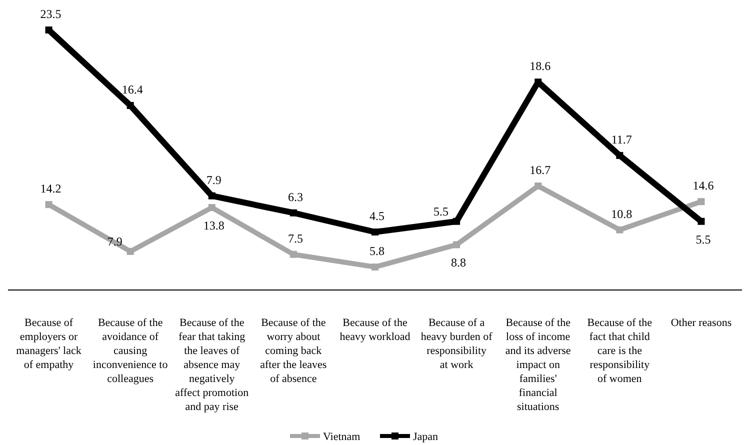 The width and height of the screenshot is (750, 445). I want to click on data-label: 16.4, so click(132, 89).